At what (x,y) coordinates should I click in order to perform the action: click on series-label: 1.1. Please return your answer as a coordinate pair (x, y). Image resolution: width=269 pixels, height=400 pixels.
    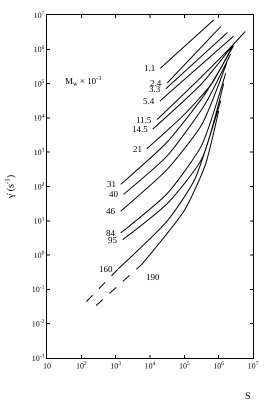
    Looking at the image, I should click on (150, 68).